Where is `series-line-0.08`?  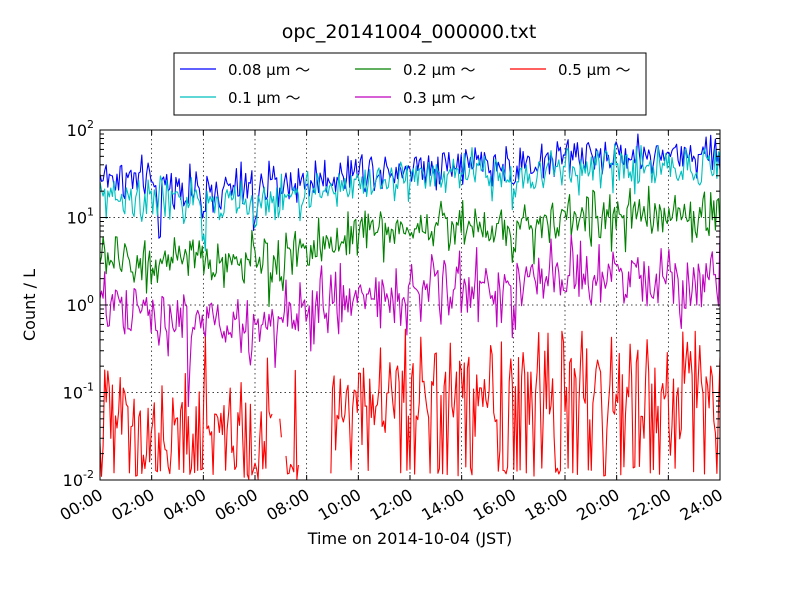
series-line-0.08 is located at coordinates (410, 186).